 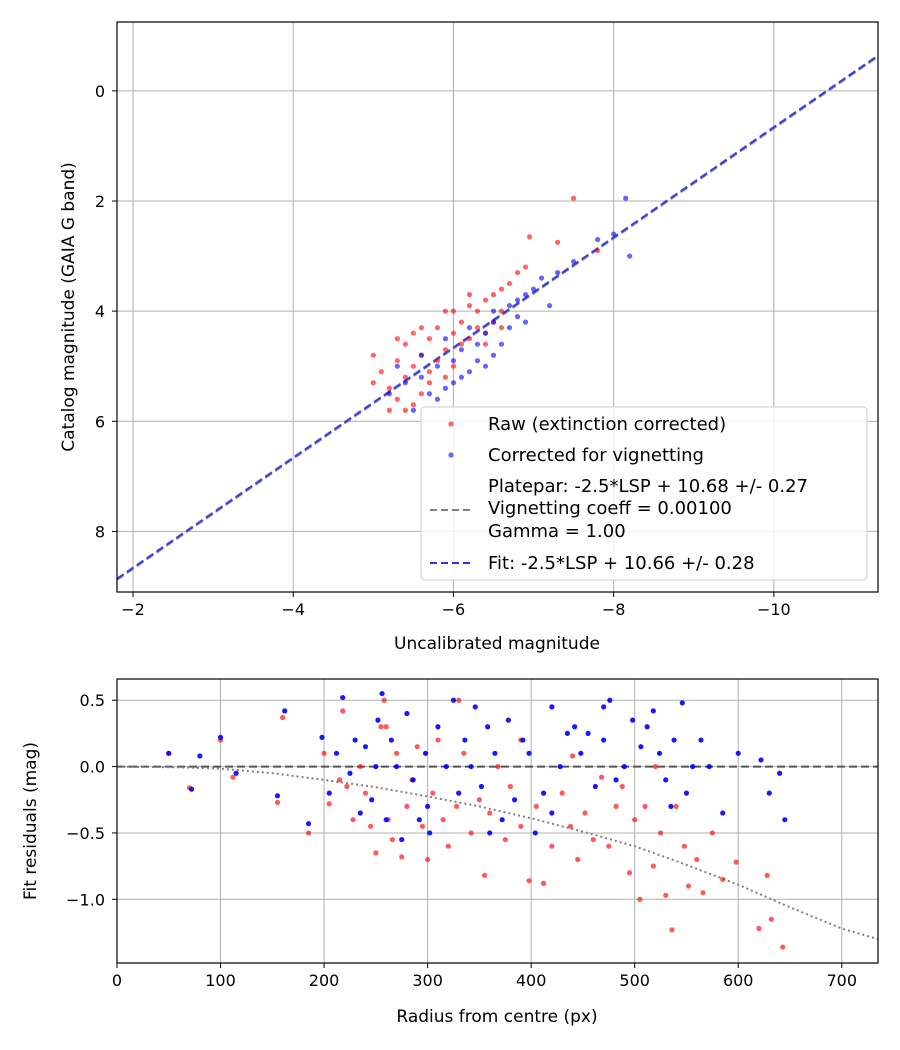 I want to click on bottom-x-tick-label: 100, so click(x=220, y=980).